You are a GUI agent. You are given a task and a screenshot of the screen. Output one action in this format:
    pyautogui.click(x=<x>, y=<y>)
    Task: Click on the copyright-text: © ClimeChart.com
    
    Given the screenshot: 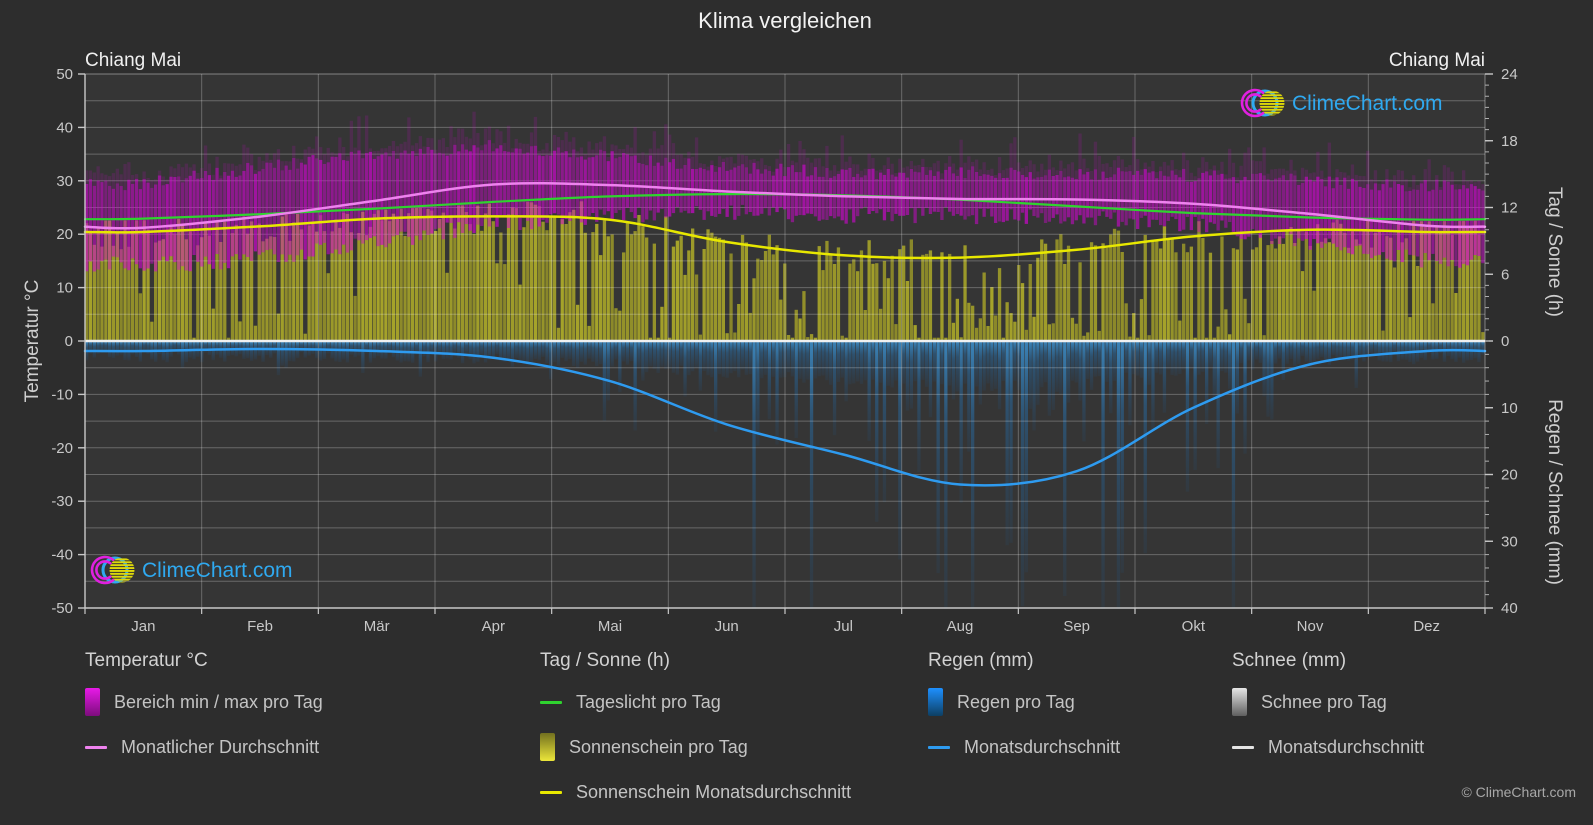 What is the action you would take?
    pyautogui.click(x=1518, y=792)
    